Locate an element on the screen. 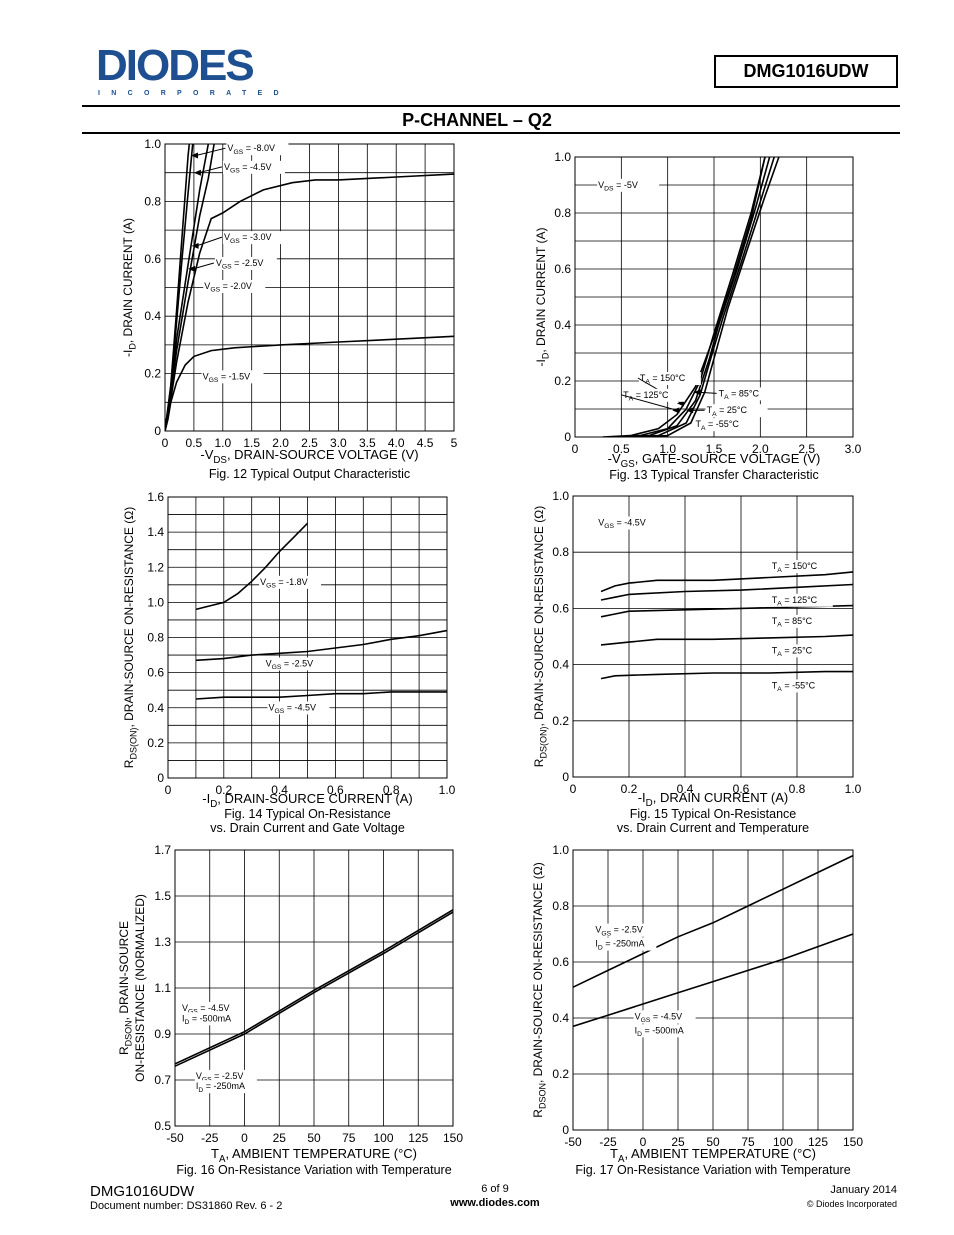 The width and height of the screenshot is (954, 1235). fig12-xtick-label: 4.5 is located at coordinates (425, 443).